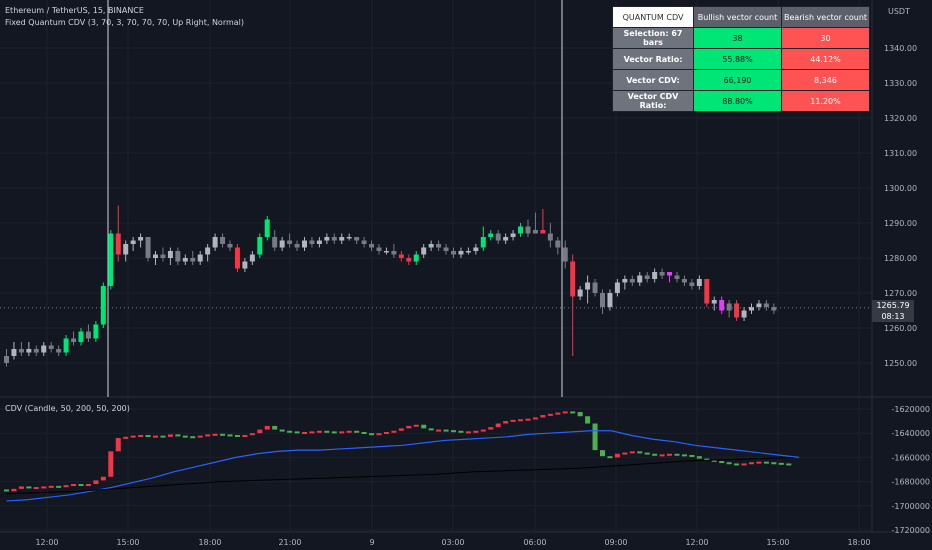  What do you see at coordinates (893, 311) in the screenshot?
I see `last-price-label: 1265.79 08:13` at bounding box center [893, 311].